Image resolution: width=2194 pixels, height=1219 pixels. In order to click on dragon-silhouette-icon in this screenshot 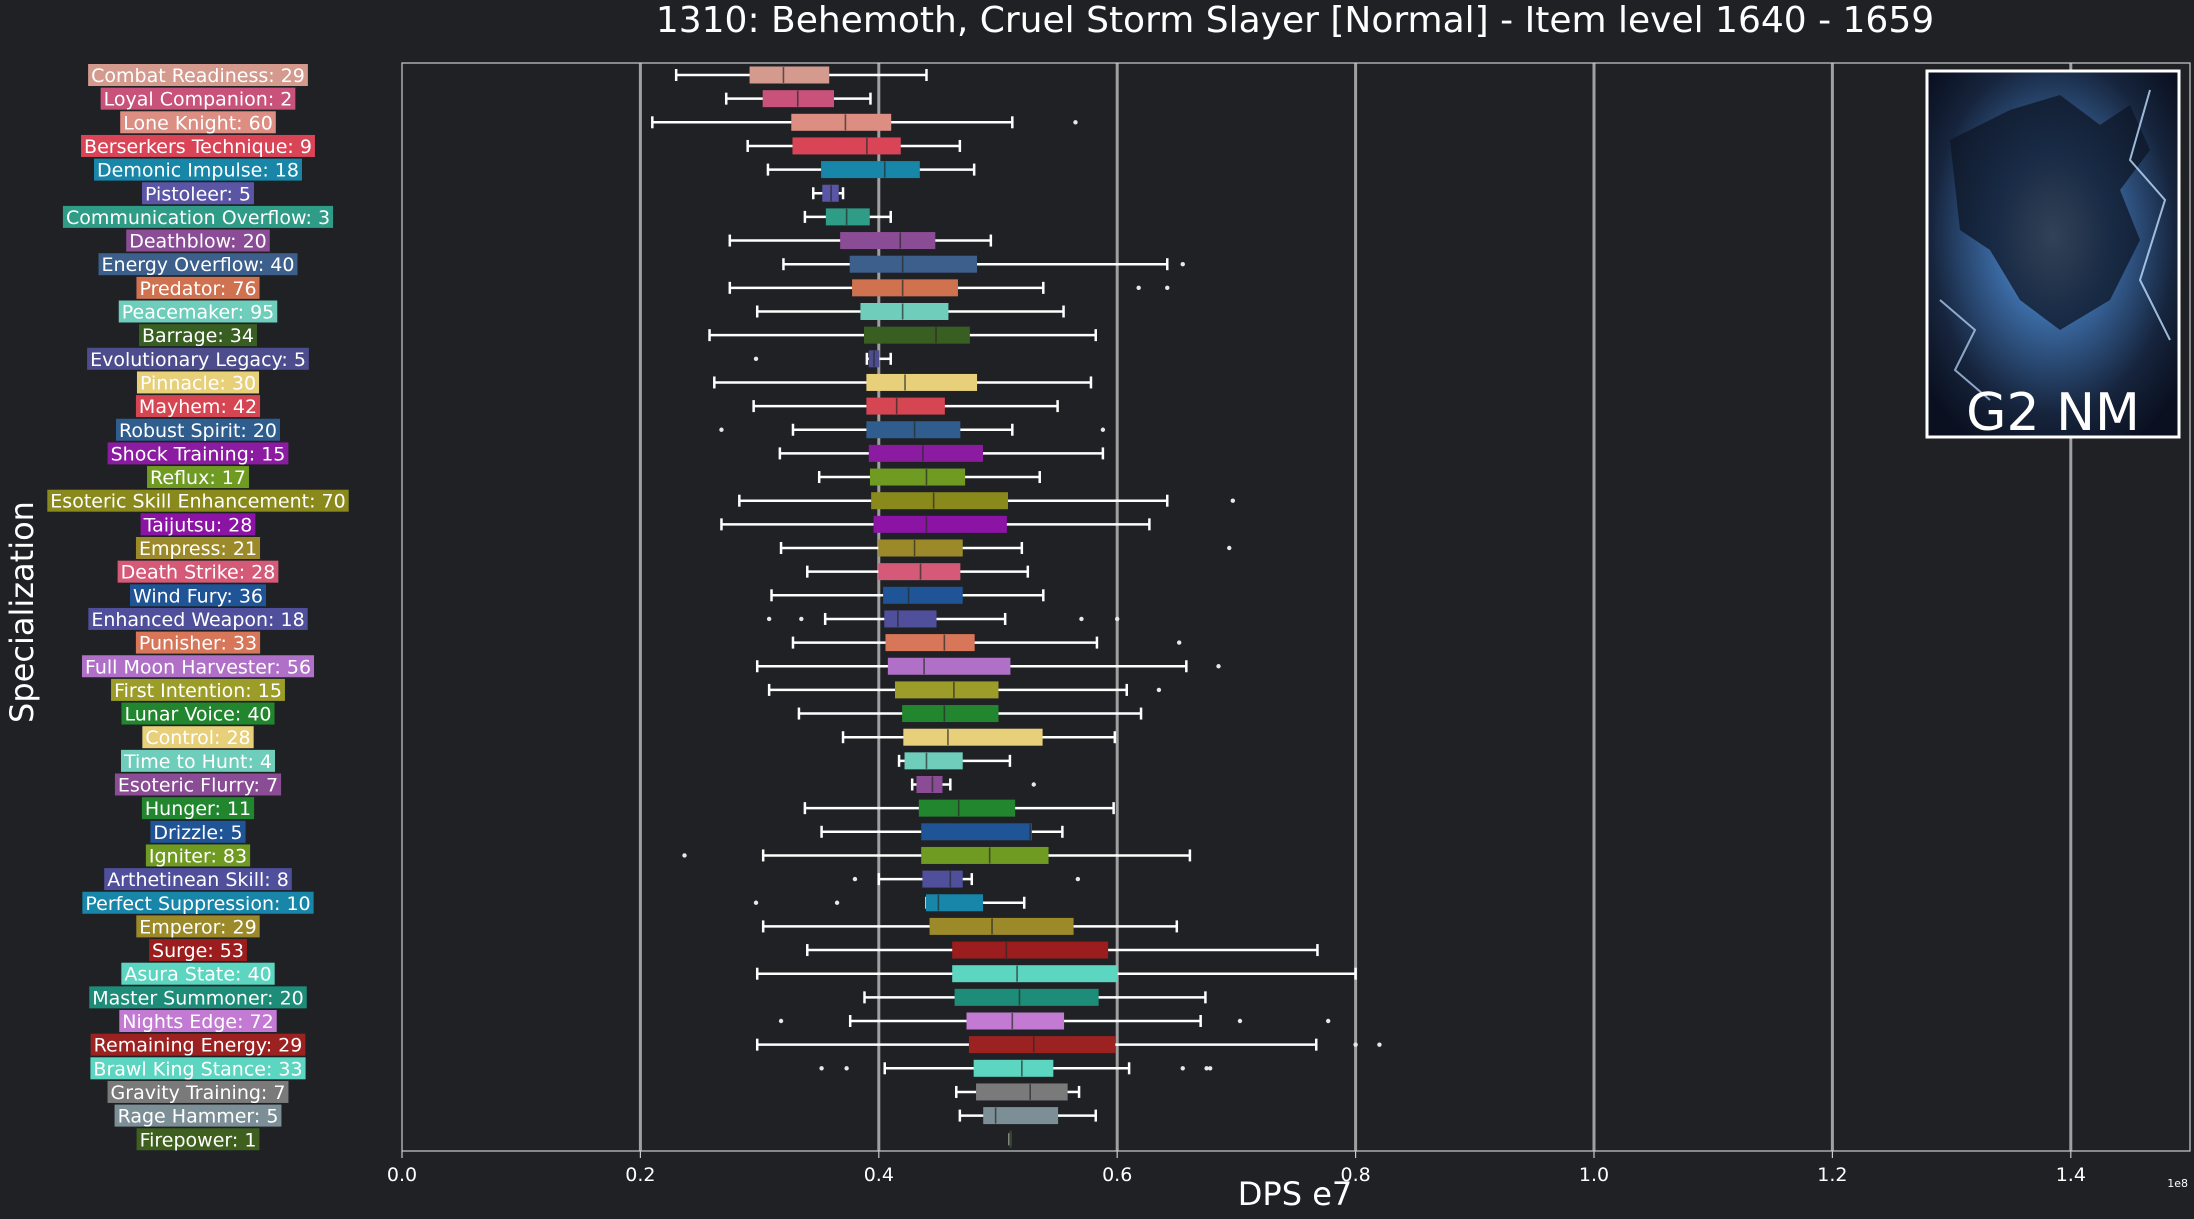, I will do `click(2050, 212)`.